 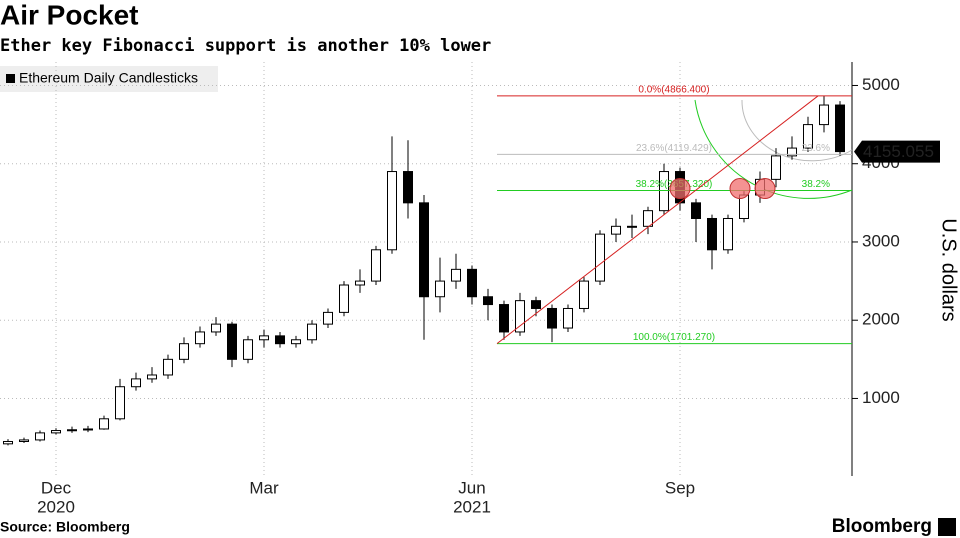 What do you see at coordinates (949, 269) in the screenshot?
I see `y-axis-label: U.S. dollars` at bounding box center [949, 269].